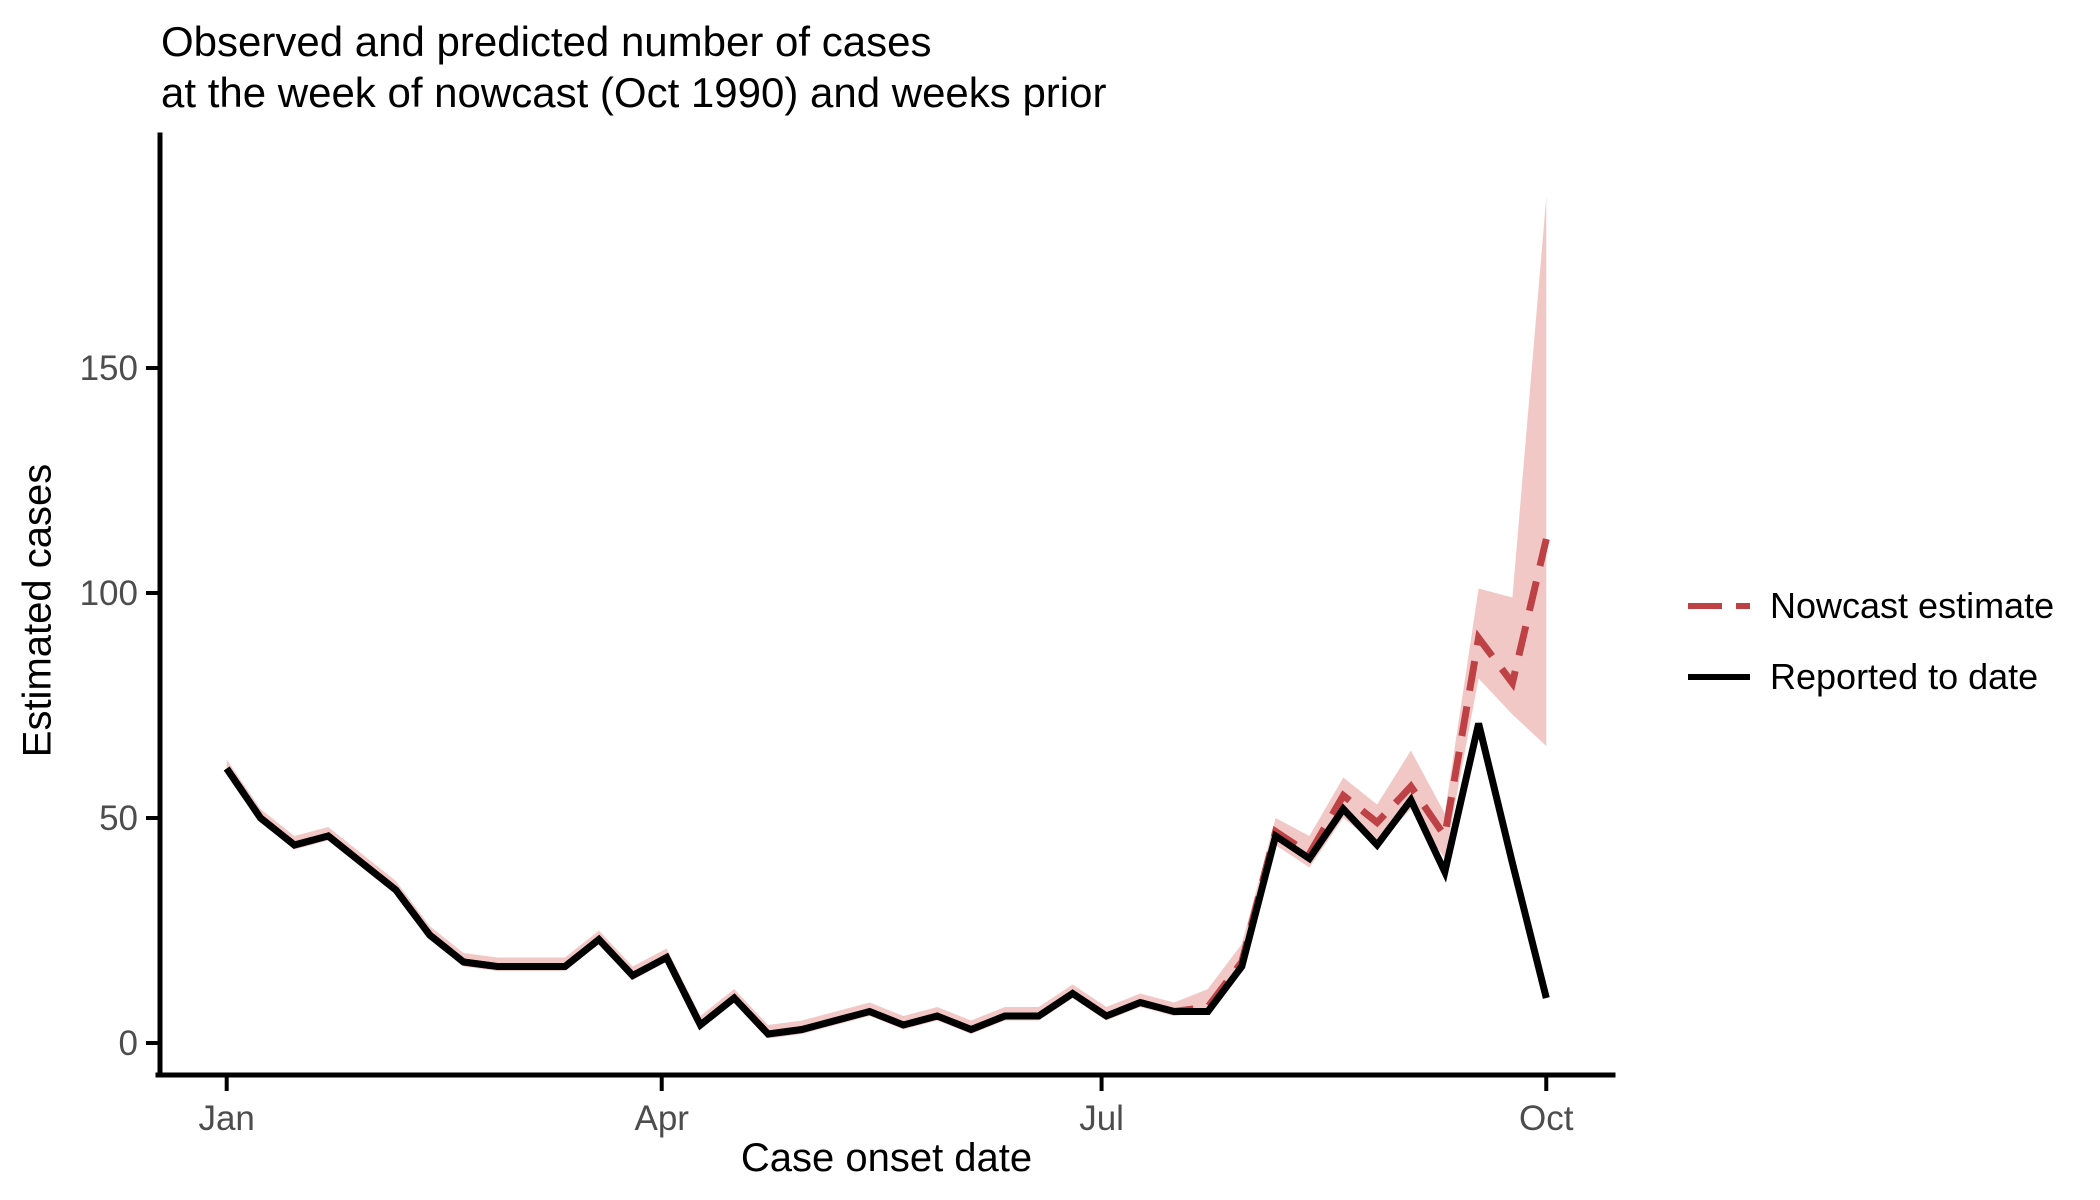  I want to click on x-axis-title: Case onset date, so click(886, 1158).